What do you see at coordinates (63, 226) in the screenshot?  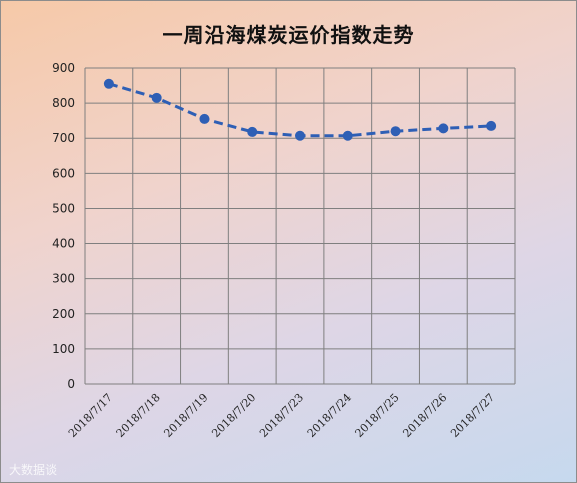 I see `y-axis: 0 100 200 300 400 500 600 700 800 900` at bounding box center [63, 226].